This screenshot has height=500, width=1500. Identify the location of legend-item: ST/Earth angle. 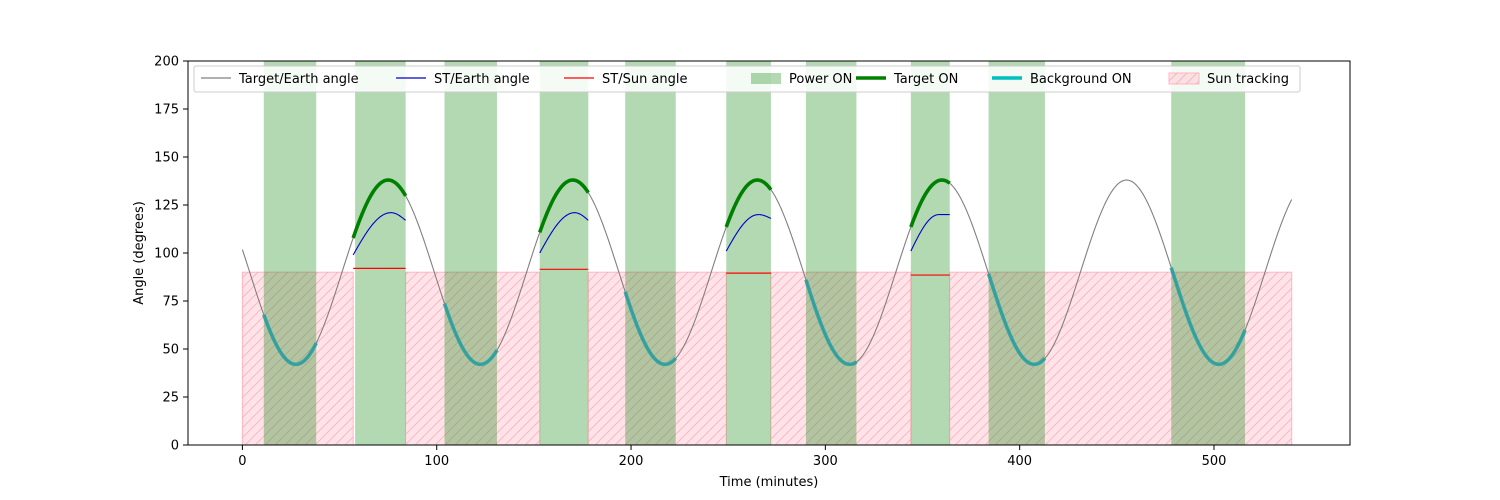
(463, 79).